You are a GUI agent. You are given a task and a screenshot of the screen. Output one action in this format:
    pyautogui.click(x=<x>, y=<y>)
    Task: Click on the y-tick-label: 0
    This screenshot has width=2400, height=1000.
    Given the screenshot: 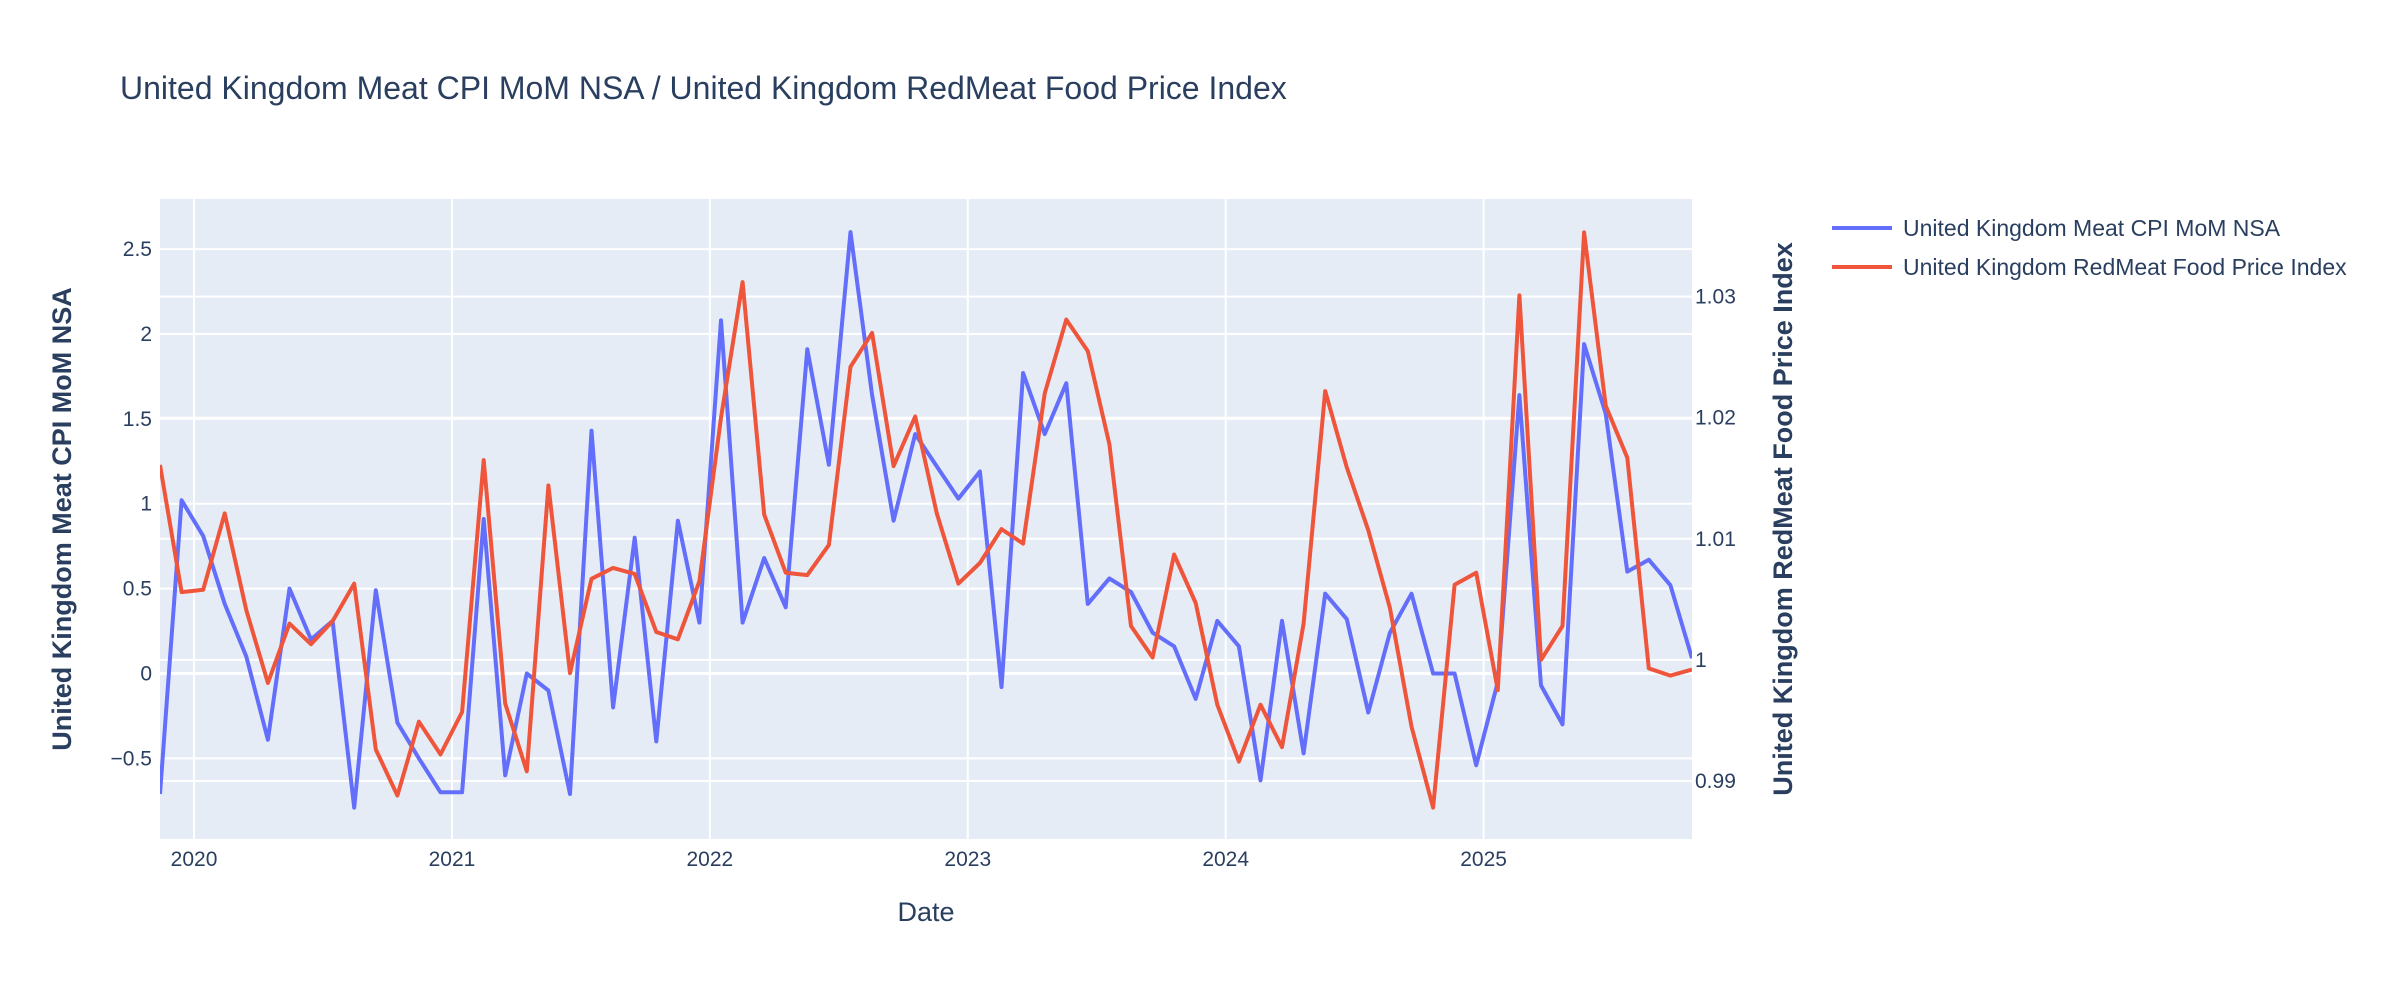 What is the action you would take?
    pyautogui.click(x=146, y=673)
    